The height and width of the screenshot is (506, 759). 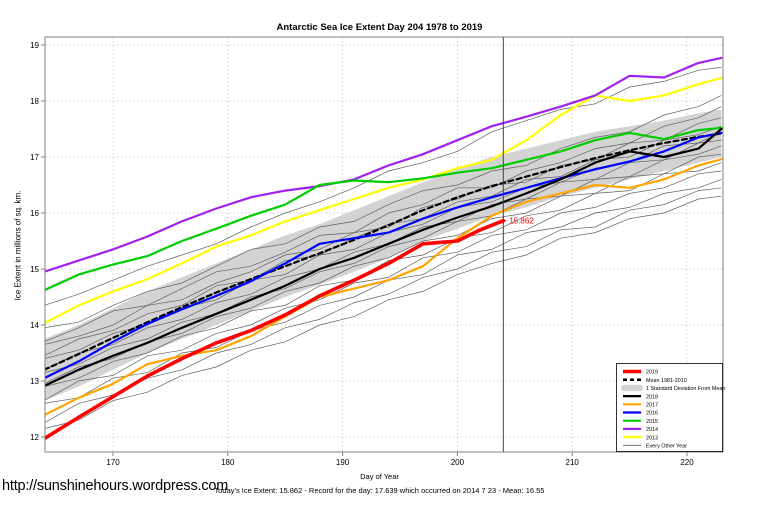 I want to click on legend-item: Every Other Year, so click(x=655, y=447).